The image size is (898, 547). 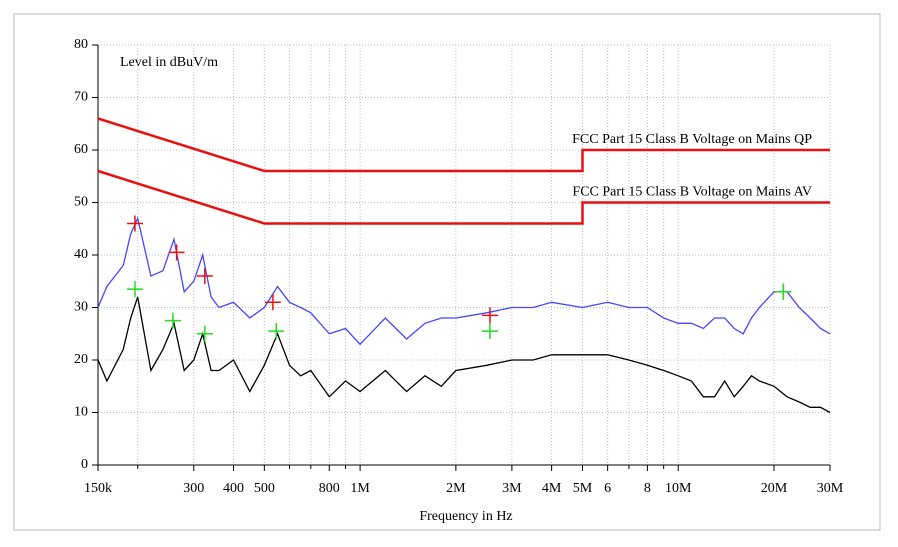 What do you see at coordinates (169, 62) in the screenshot?
I see `y-axis-label: Level in dBuV/m` at bounding box center [169, 62].